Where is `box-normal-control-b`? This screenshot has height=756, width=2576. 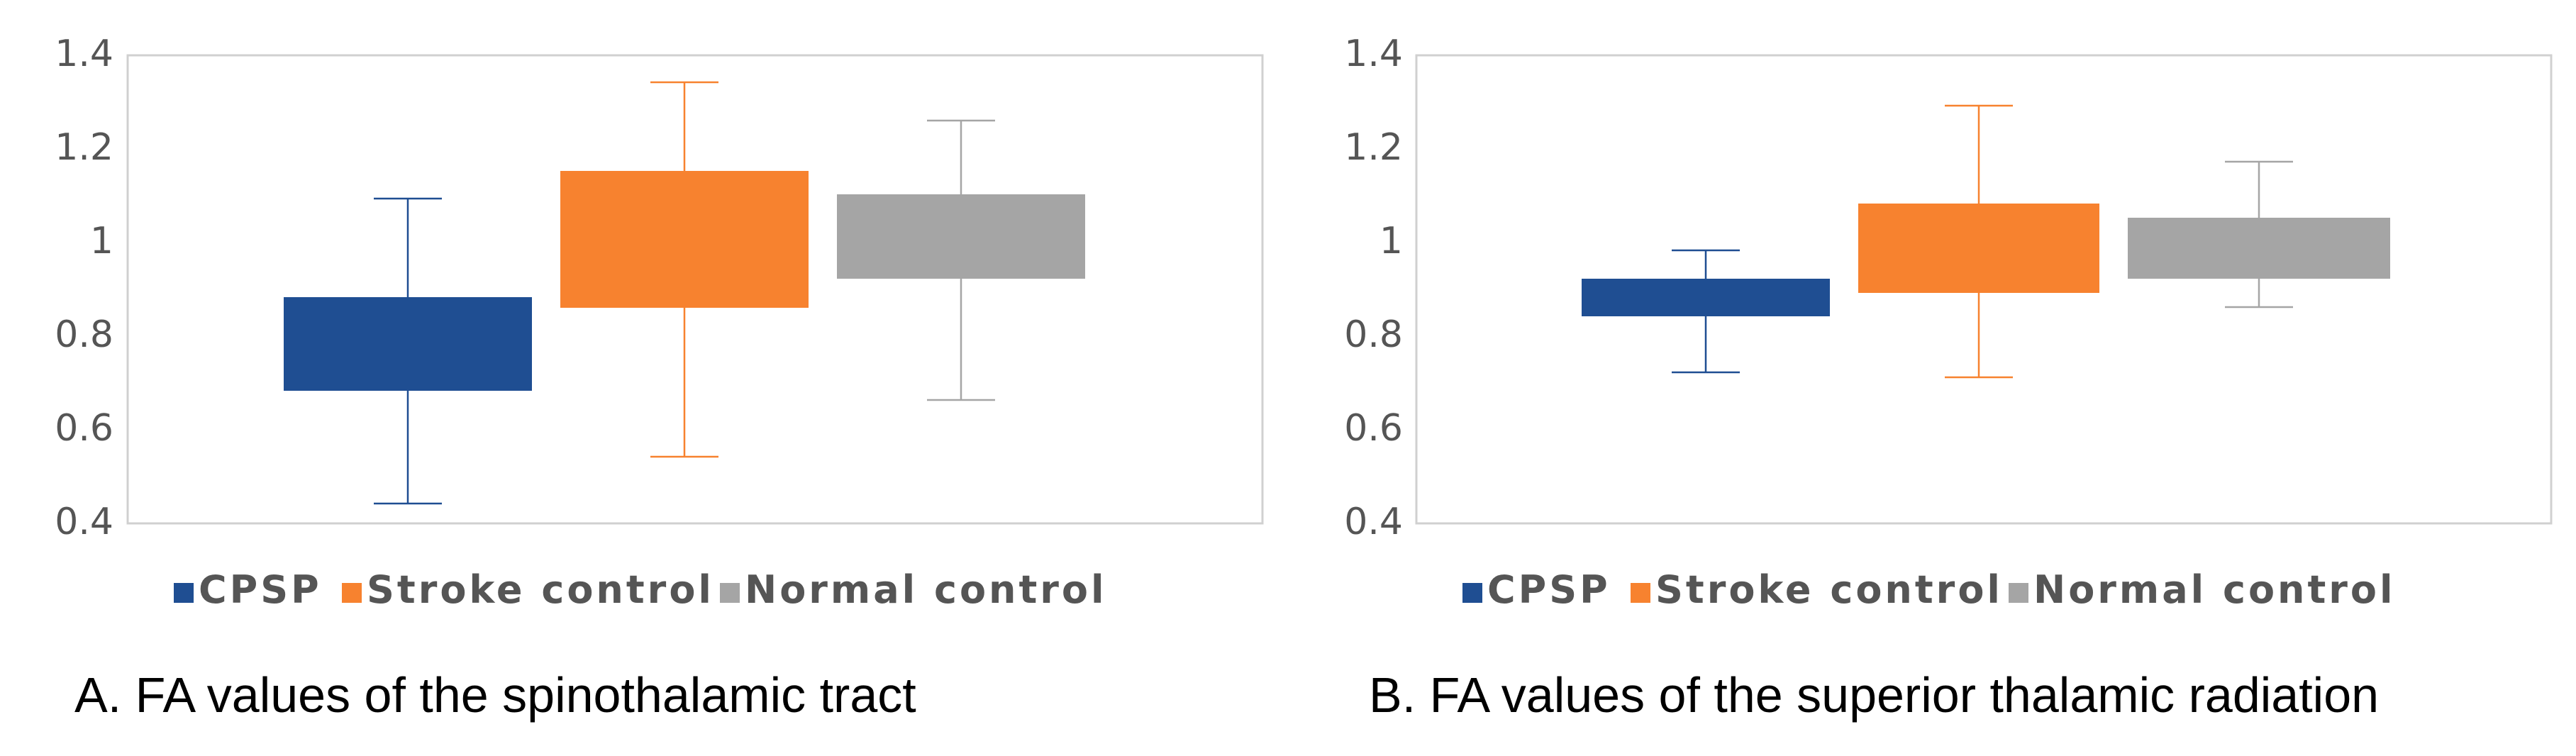
box-normal-control-b is located at coordinates (2259, 234).